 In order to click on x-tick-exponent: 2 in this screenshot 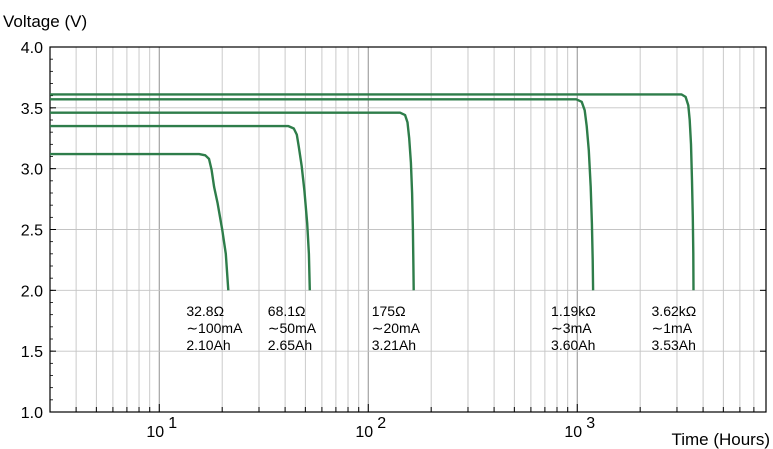, I will do `click(381, 423)`.